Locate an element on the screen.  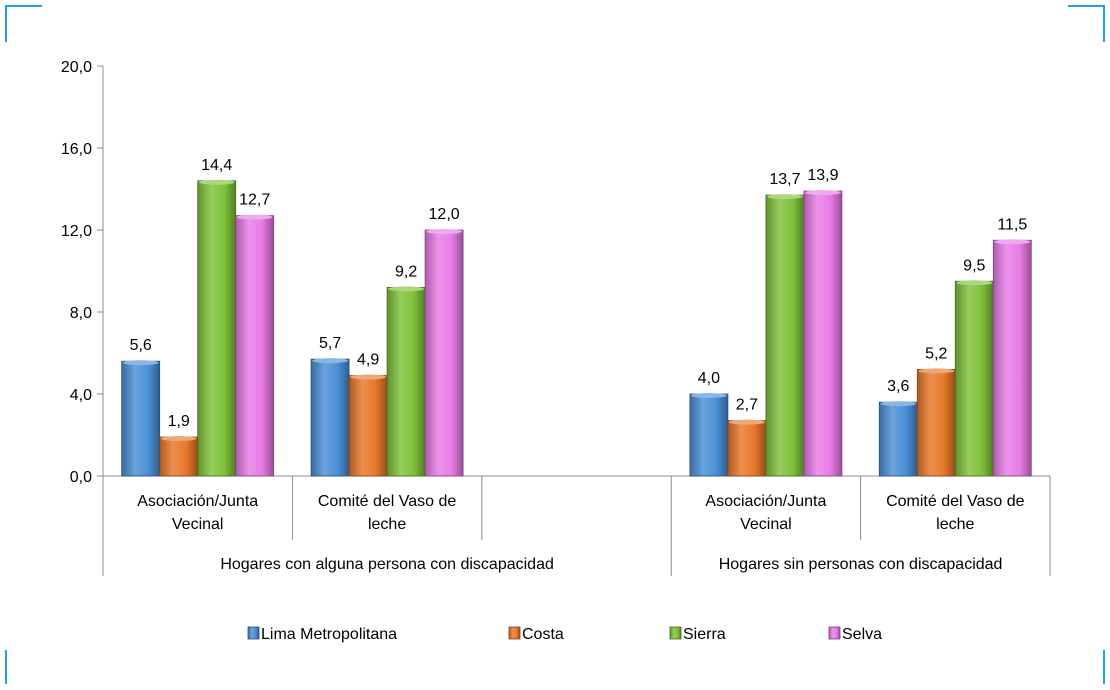
data-label: 1,9 is located at coordinates (179, 421).